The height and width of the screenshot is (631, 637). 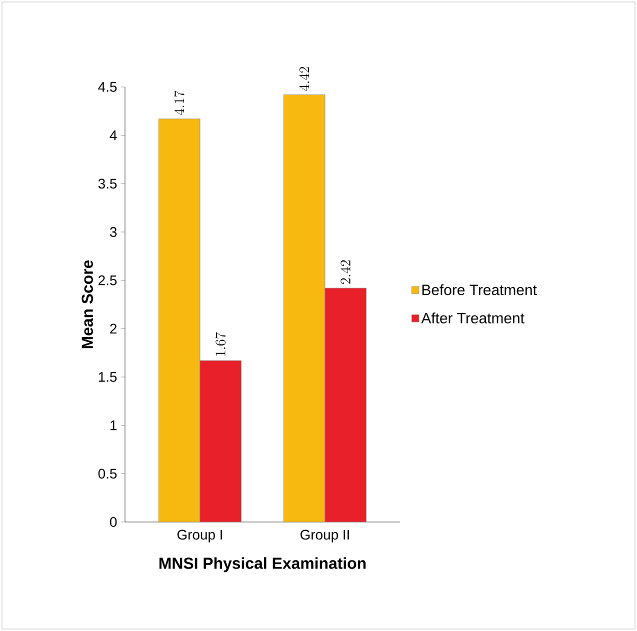 What do you see at coordinates (107, 280) in the screenshot?
I see `y-tick-label: 2.5` at bounding box center [107, 280].